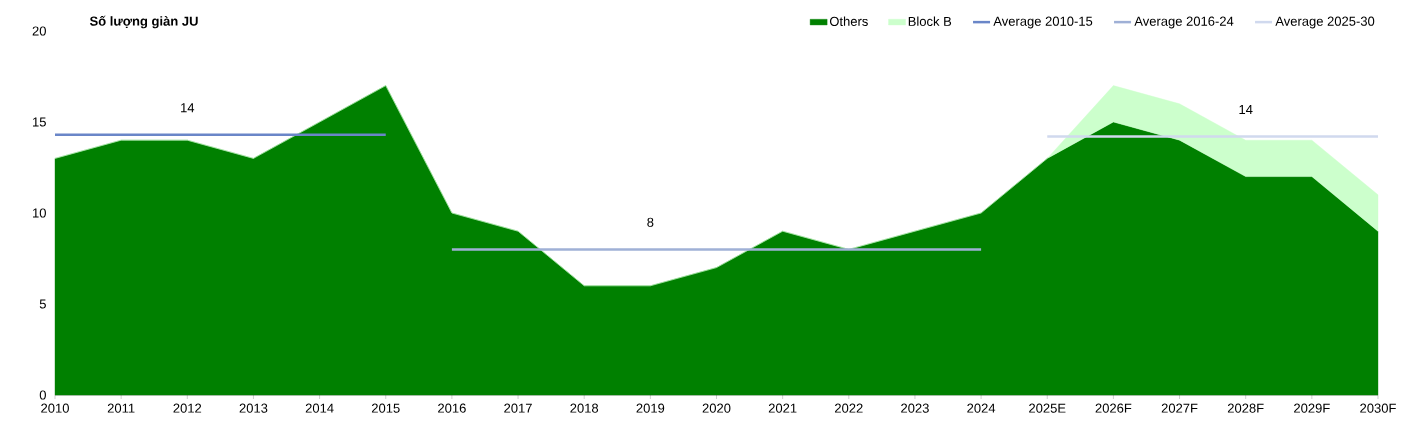 This screenshot has width=1421, height=441. Describe the element at coordinates (1184, 22) in the screenshot. I see `legend-label: Average 2016-24` at that location.